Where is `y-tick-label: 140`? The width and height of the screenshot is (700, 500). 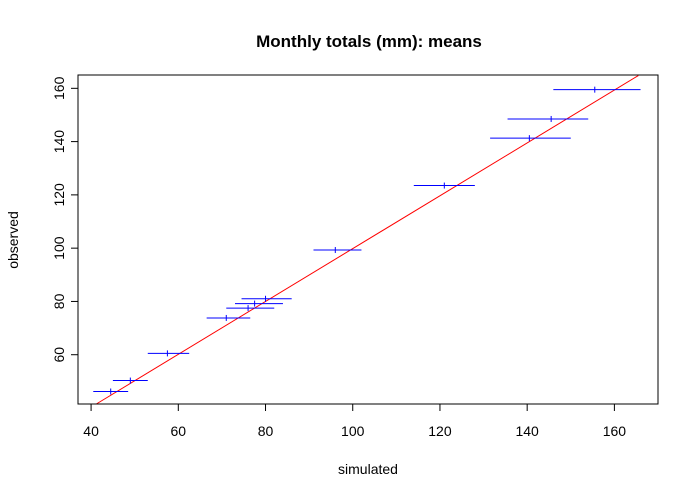 y-tick-label: 140 is located at coordinates (59, 142).